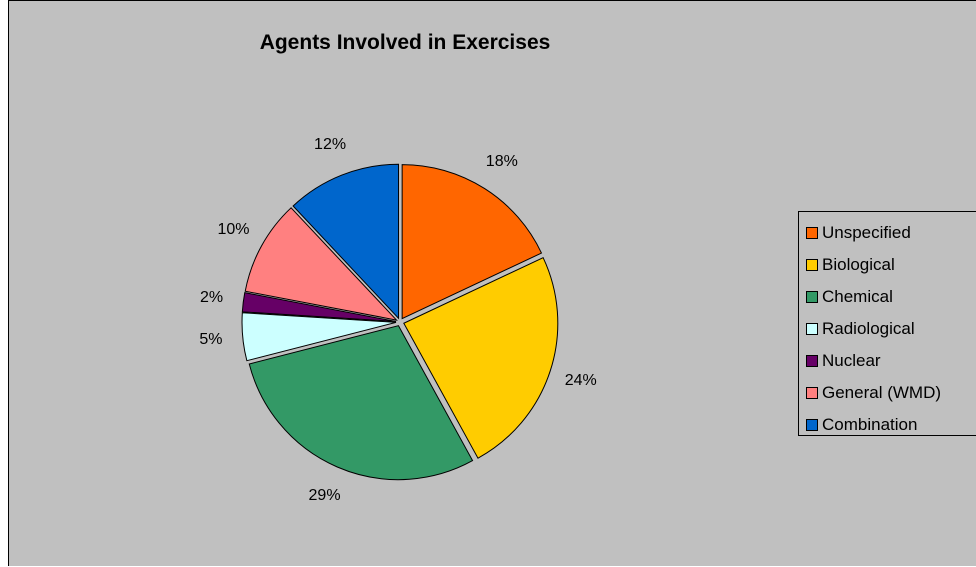  I want to click on pie-label: 5%, so click(211, 339).